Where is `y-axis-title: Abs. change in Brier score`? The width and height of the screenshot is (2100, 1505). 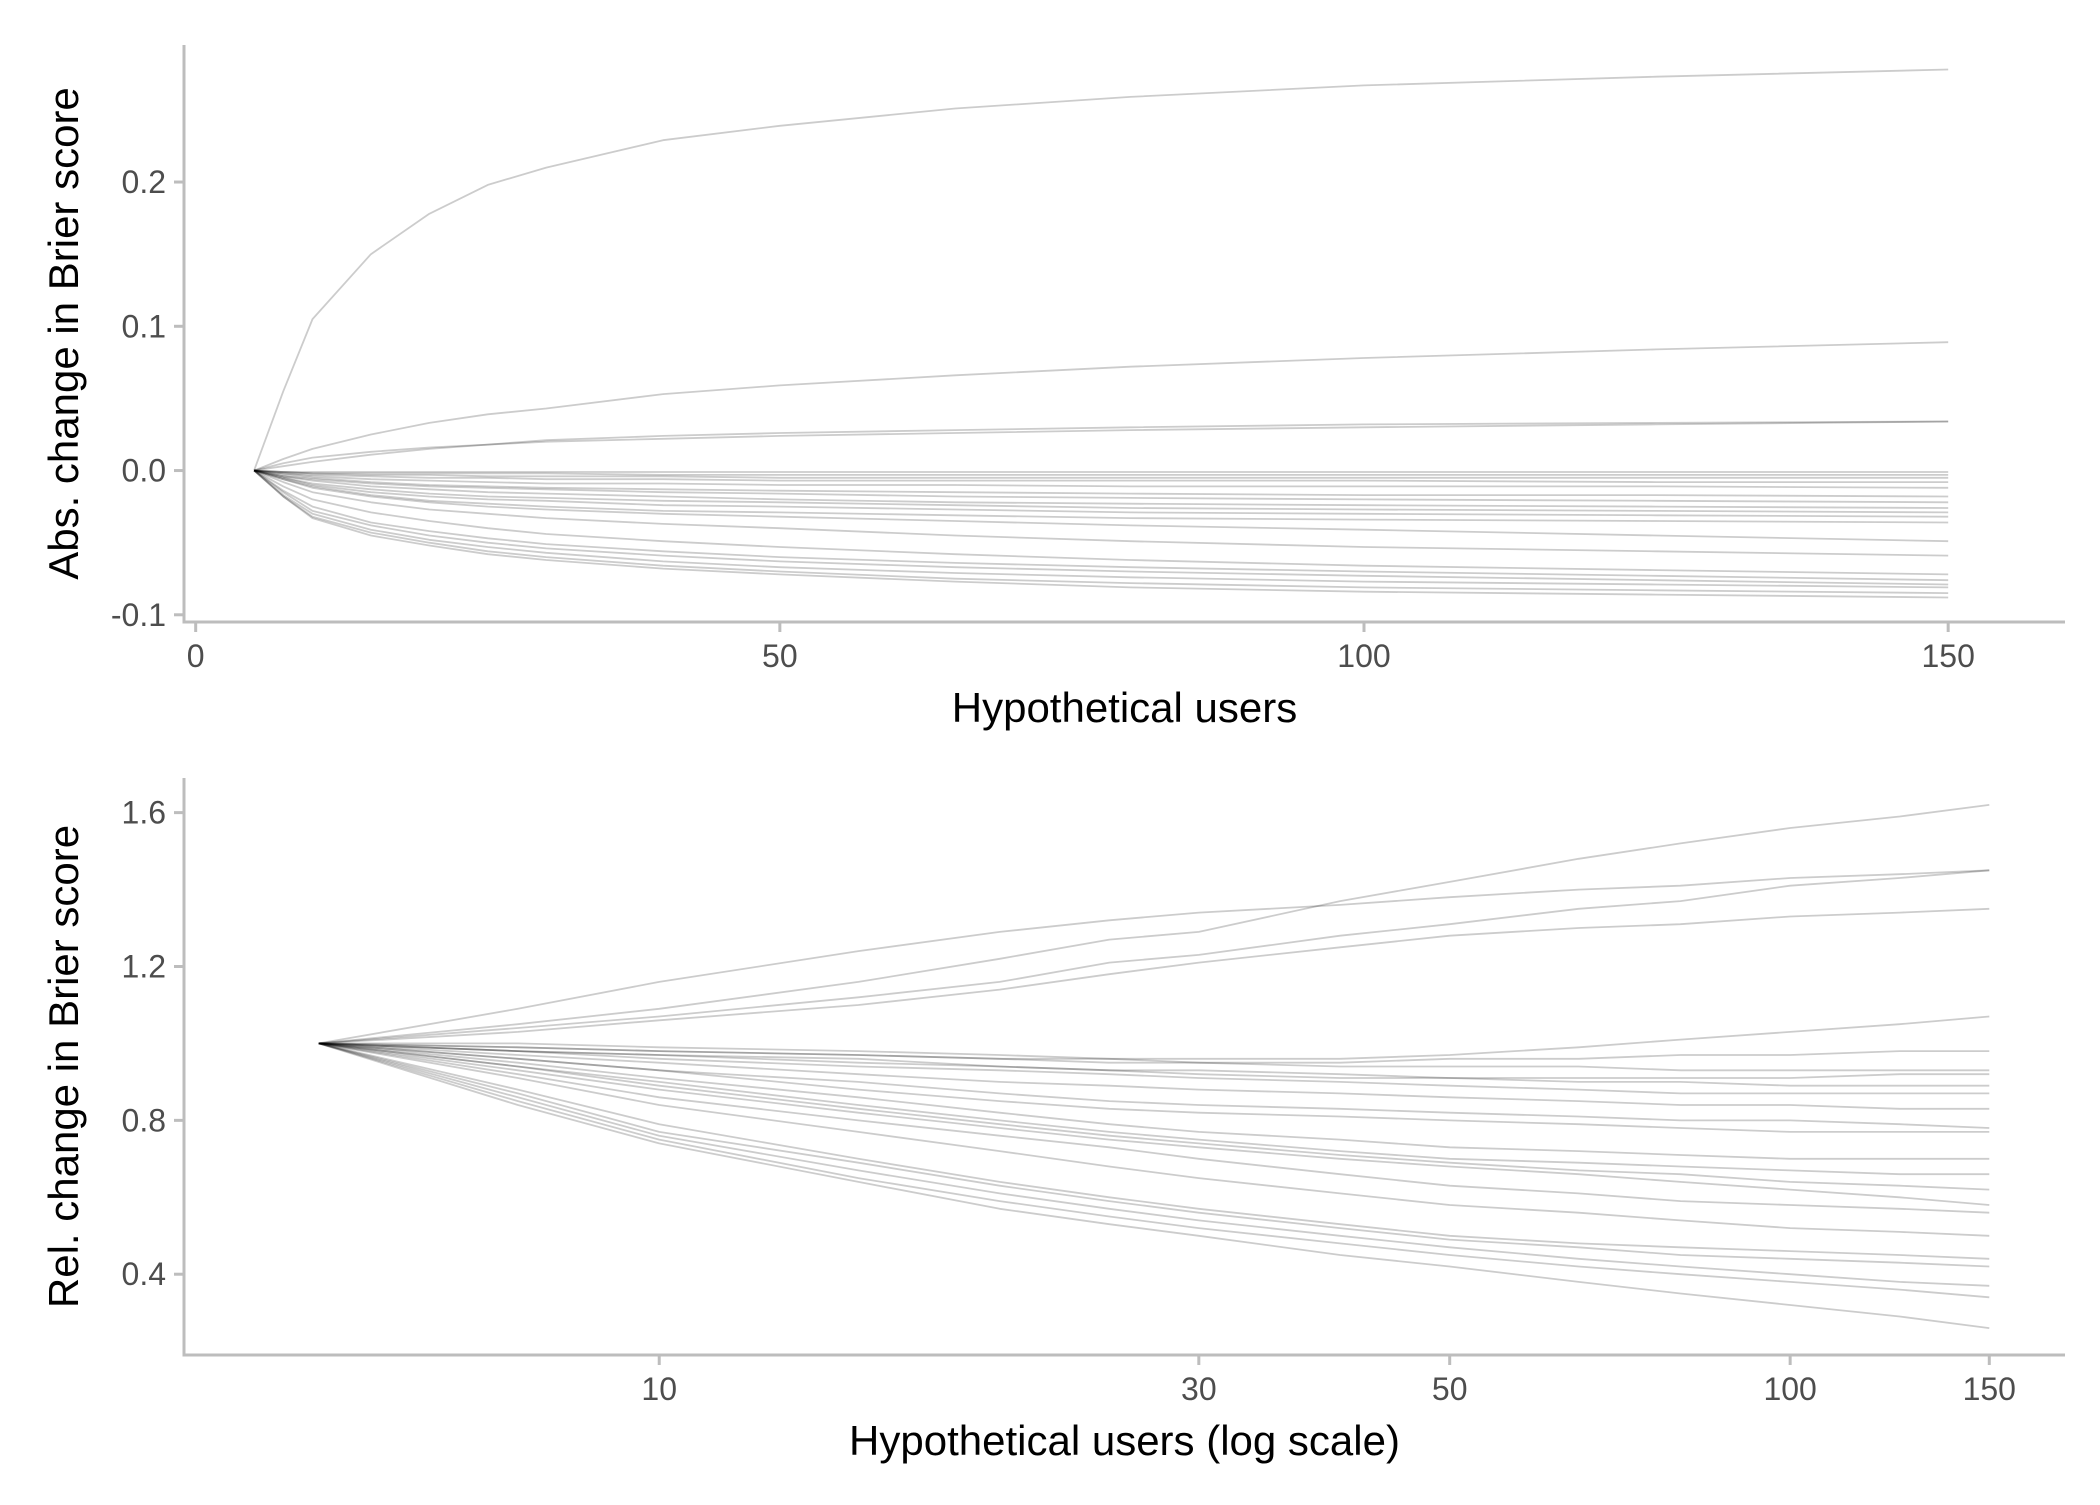 y-axis-title: Abs. change in Brier score is located at coordinates (63, 333).